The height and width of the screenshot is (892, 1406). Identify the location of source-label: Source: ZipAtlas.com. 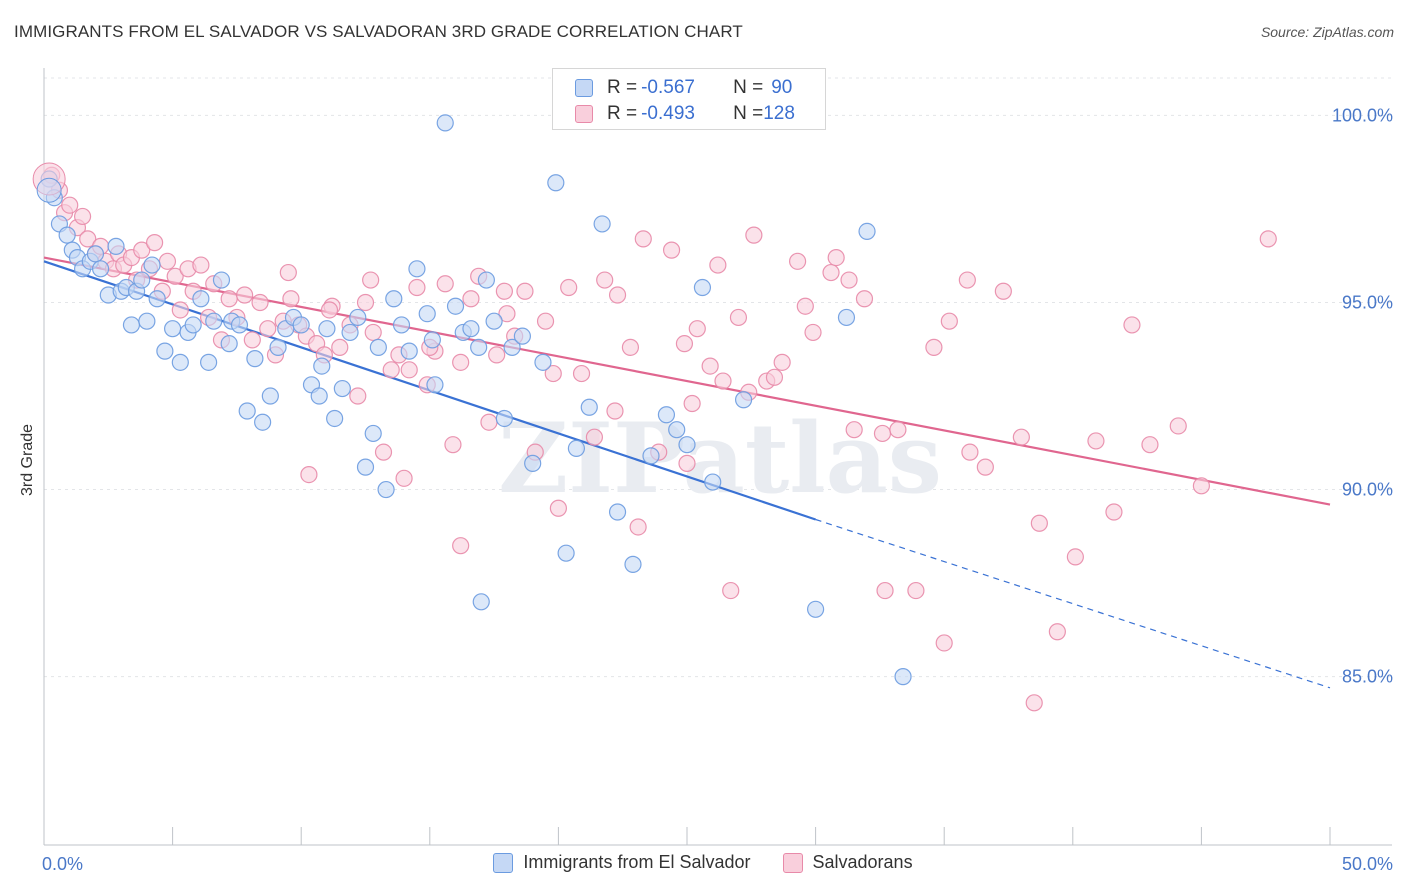
(1327, 32).